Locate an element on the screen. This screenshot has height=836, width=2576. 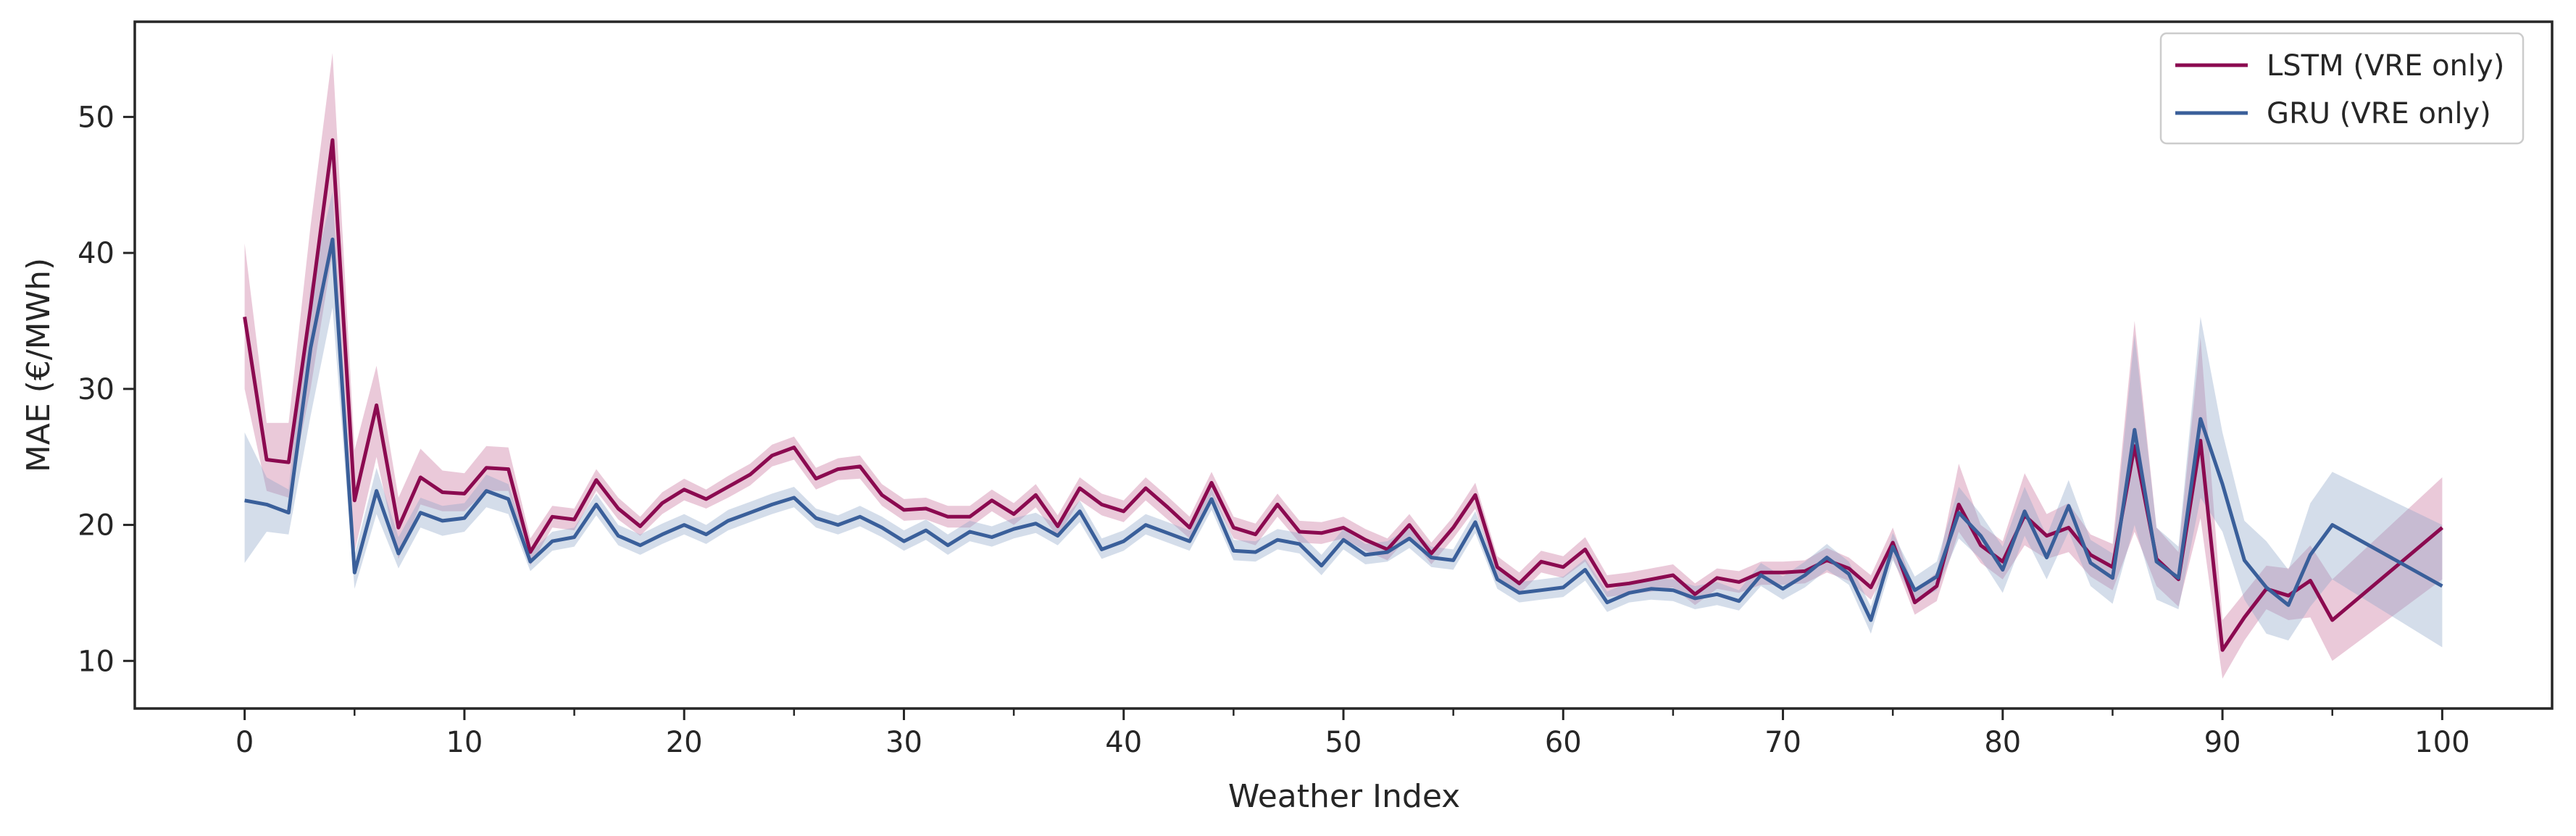
x-tick-label: 80 is located at coordinates (2002, 742).